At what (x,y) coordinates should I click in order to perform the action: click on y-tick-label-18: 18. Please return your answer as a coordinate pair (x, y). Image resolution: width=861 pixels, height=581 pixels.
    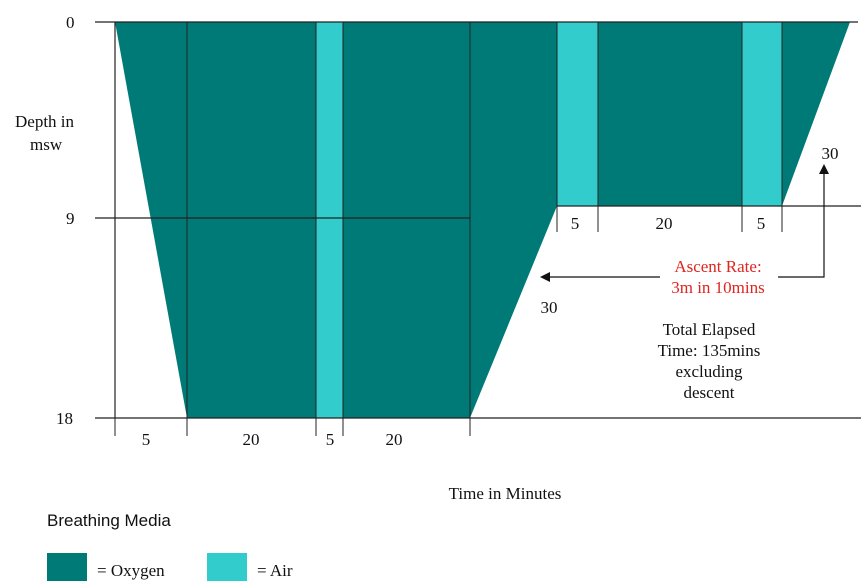
    Looking at the image, I should click on (64, 418).